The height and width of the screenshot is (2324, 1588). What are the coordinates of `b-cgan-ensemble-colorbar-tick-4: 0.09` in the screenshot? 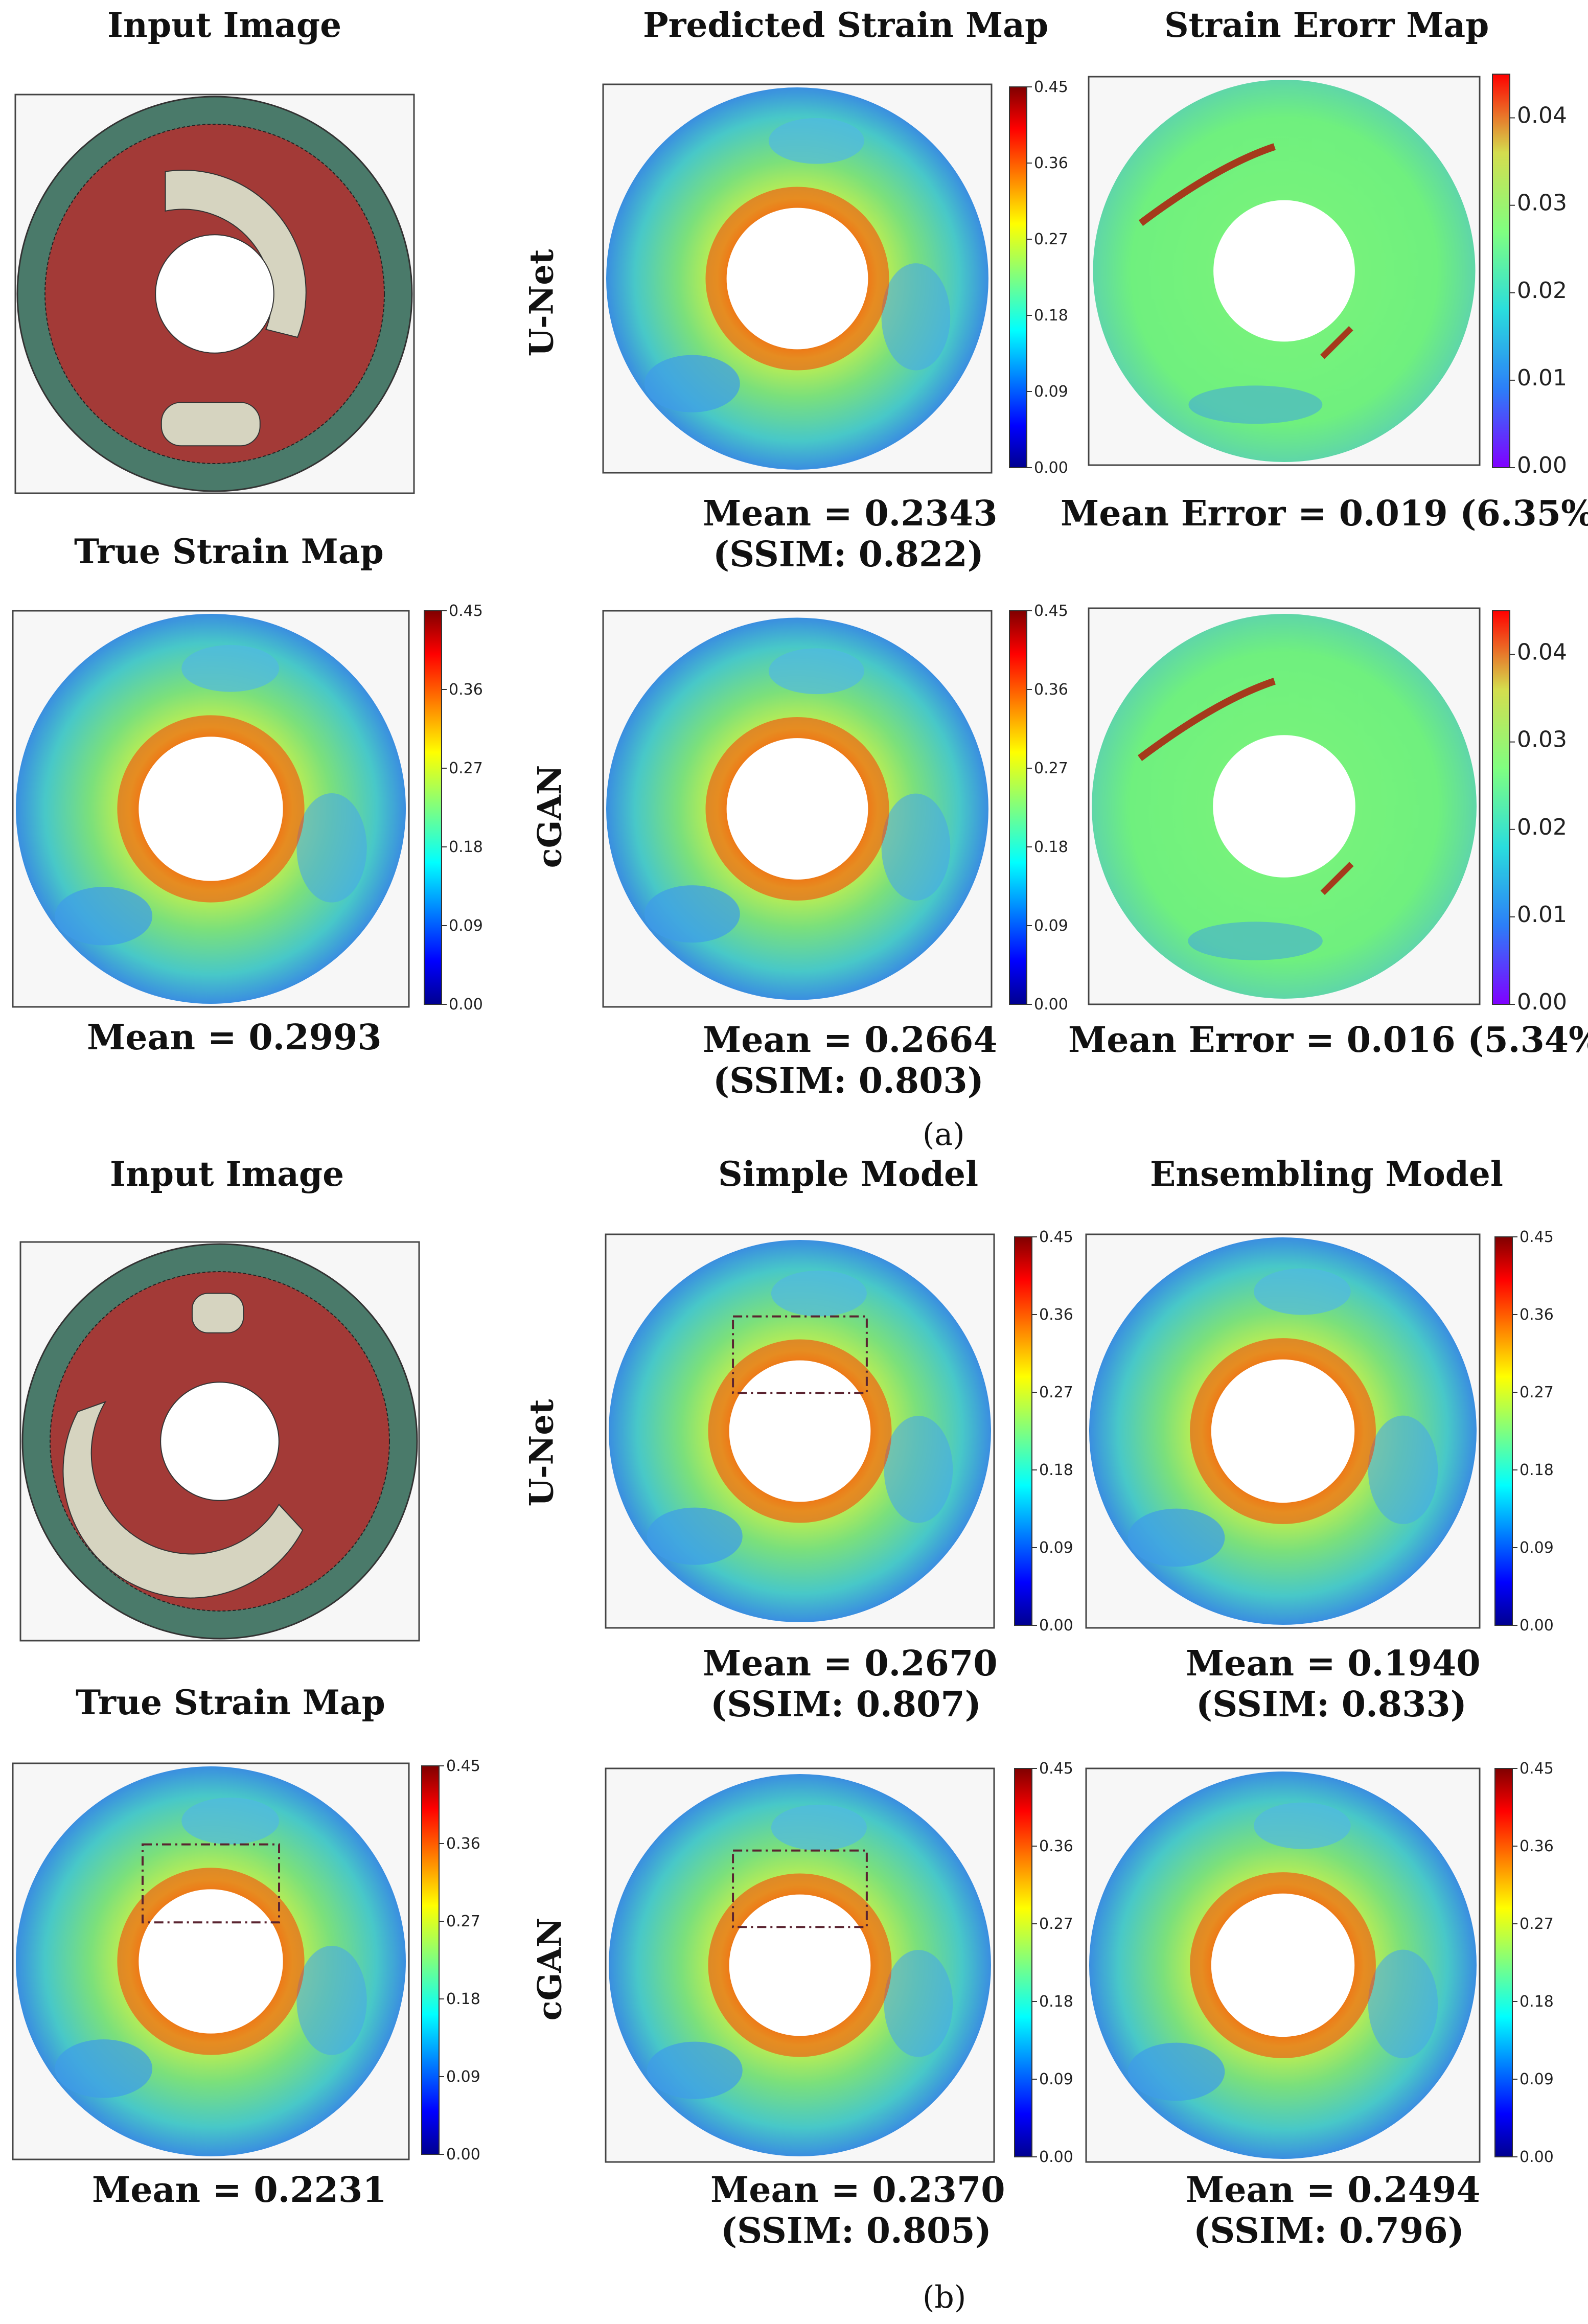 It's located at (1537, 2079).